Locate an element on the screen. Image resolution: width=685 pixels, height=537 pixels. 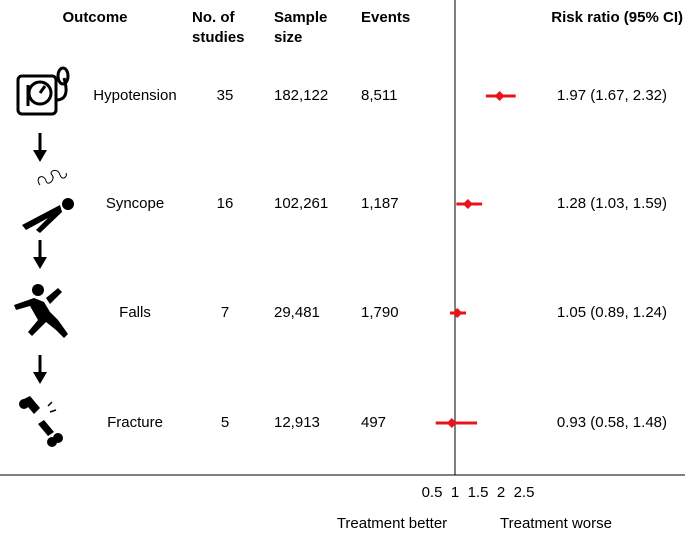
header: Sample is located at coordinates (300, 17).